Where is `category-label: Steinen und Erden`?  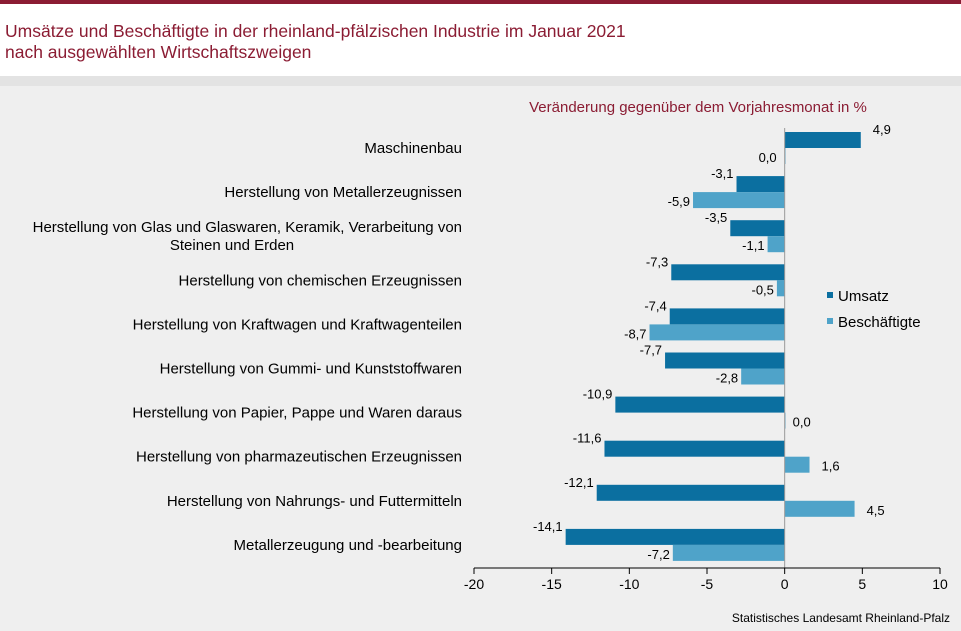
category-label: Steinen und Erden is located at coordinates (232, 245).